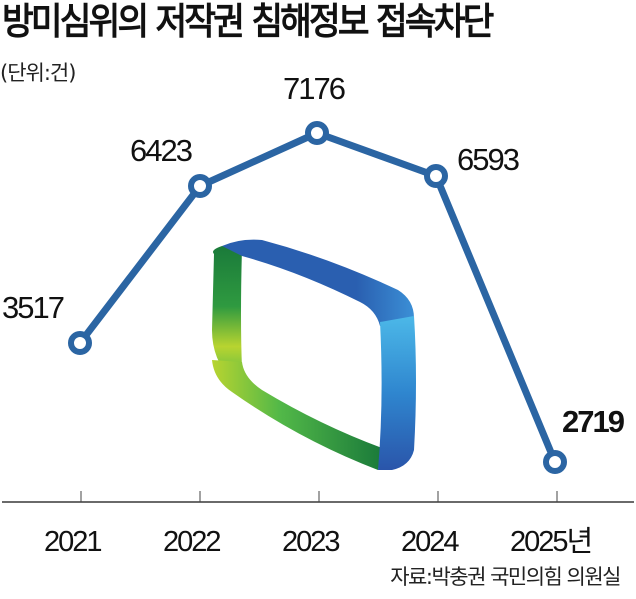 The image size is (636, 599). What do you see at coordinates (72, 542) in the screenshot?
I see `x-label-2021: 2021` at bounding box center [72, 542].